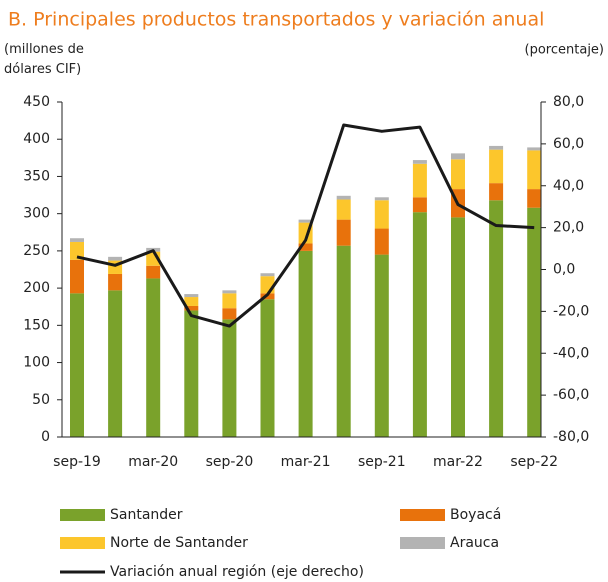 The image size is (608, 582). What do you see at coordinates (77, 462) in the screenshot?
I see `x-tick-label: sep-19` at bounding box center [77, 462].